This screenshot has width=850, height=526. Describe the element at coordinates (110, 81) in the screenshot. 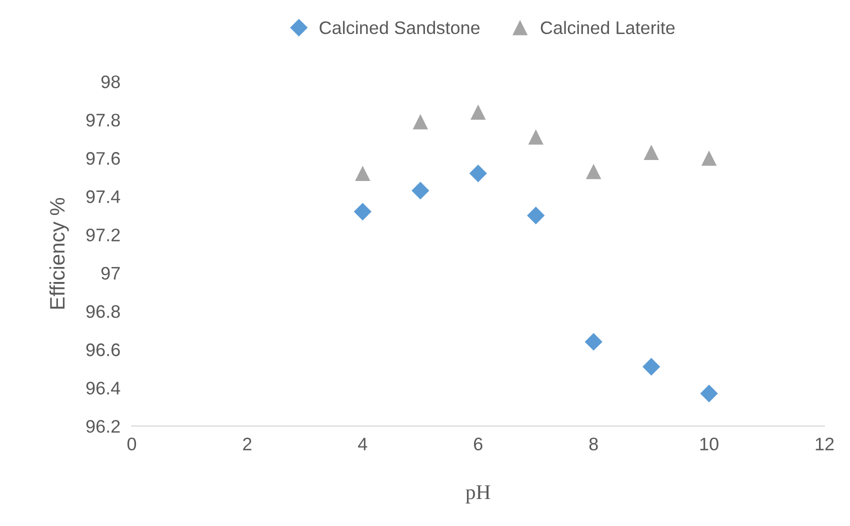

I see `y-tick-label: 98` at that location.